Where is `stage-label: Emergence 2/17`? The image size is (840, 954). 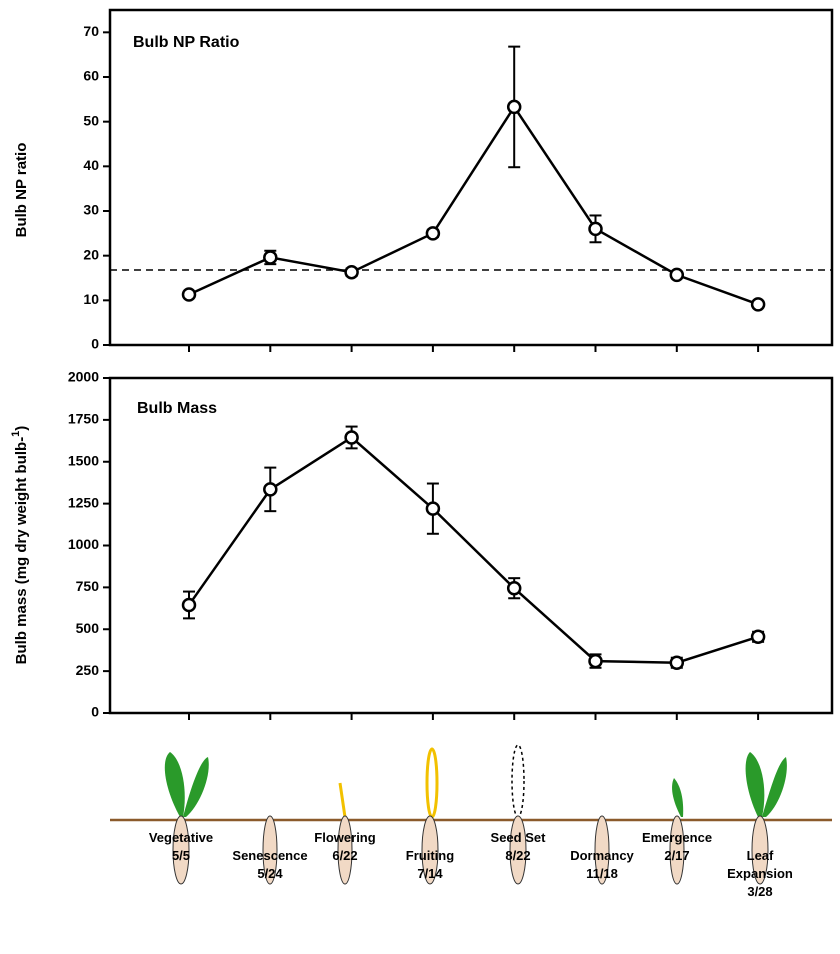 stage-label: Emergence 2/17 is located at coordinates (677, 847).